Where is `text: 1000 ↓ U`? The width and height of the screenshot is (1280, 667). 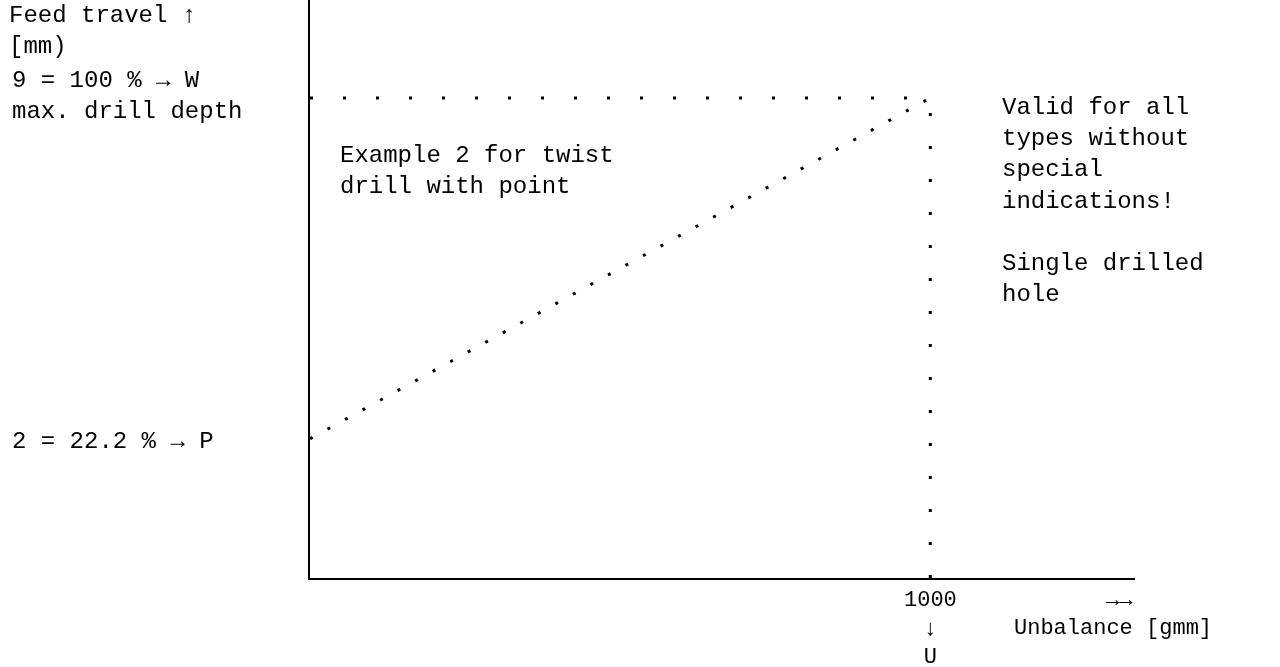 text: 1000 ↓ U is located at coordinates (930, 627).